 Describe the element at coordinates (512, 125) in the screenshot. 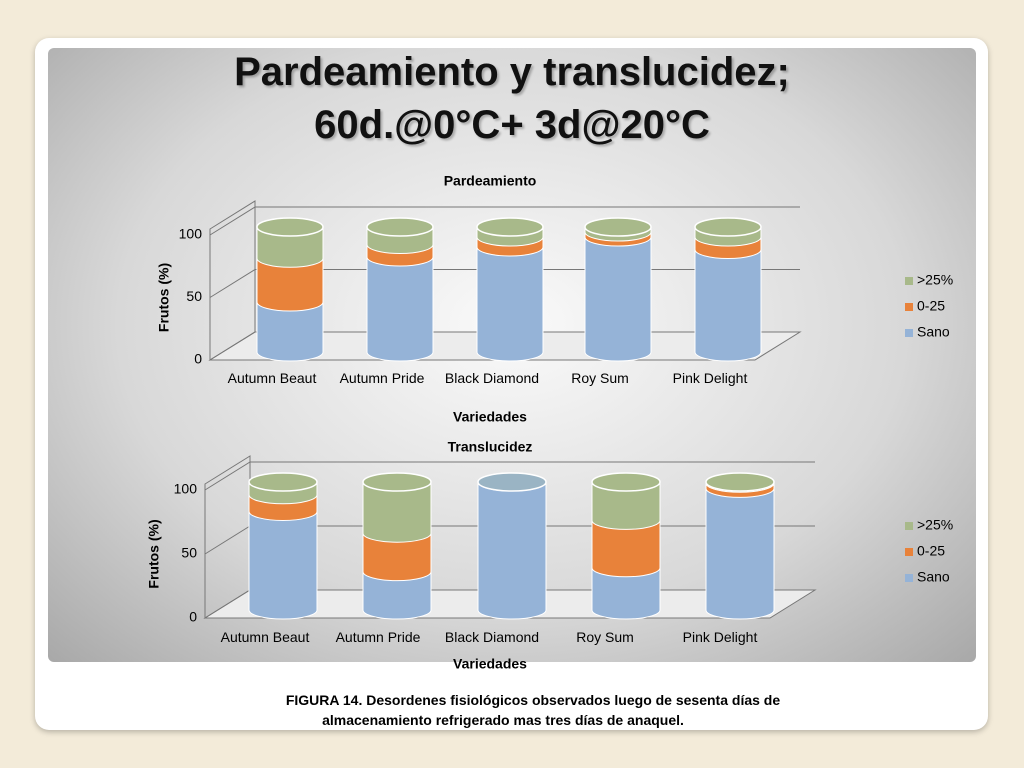

I see `slide-title: 60d.@0°C+ 3d@20°C` at that location.